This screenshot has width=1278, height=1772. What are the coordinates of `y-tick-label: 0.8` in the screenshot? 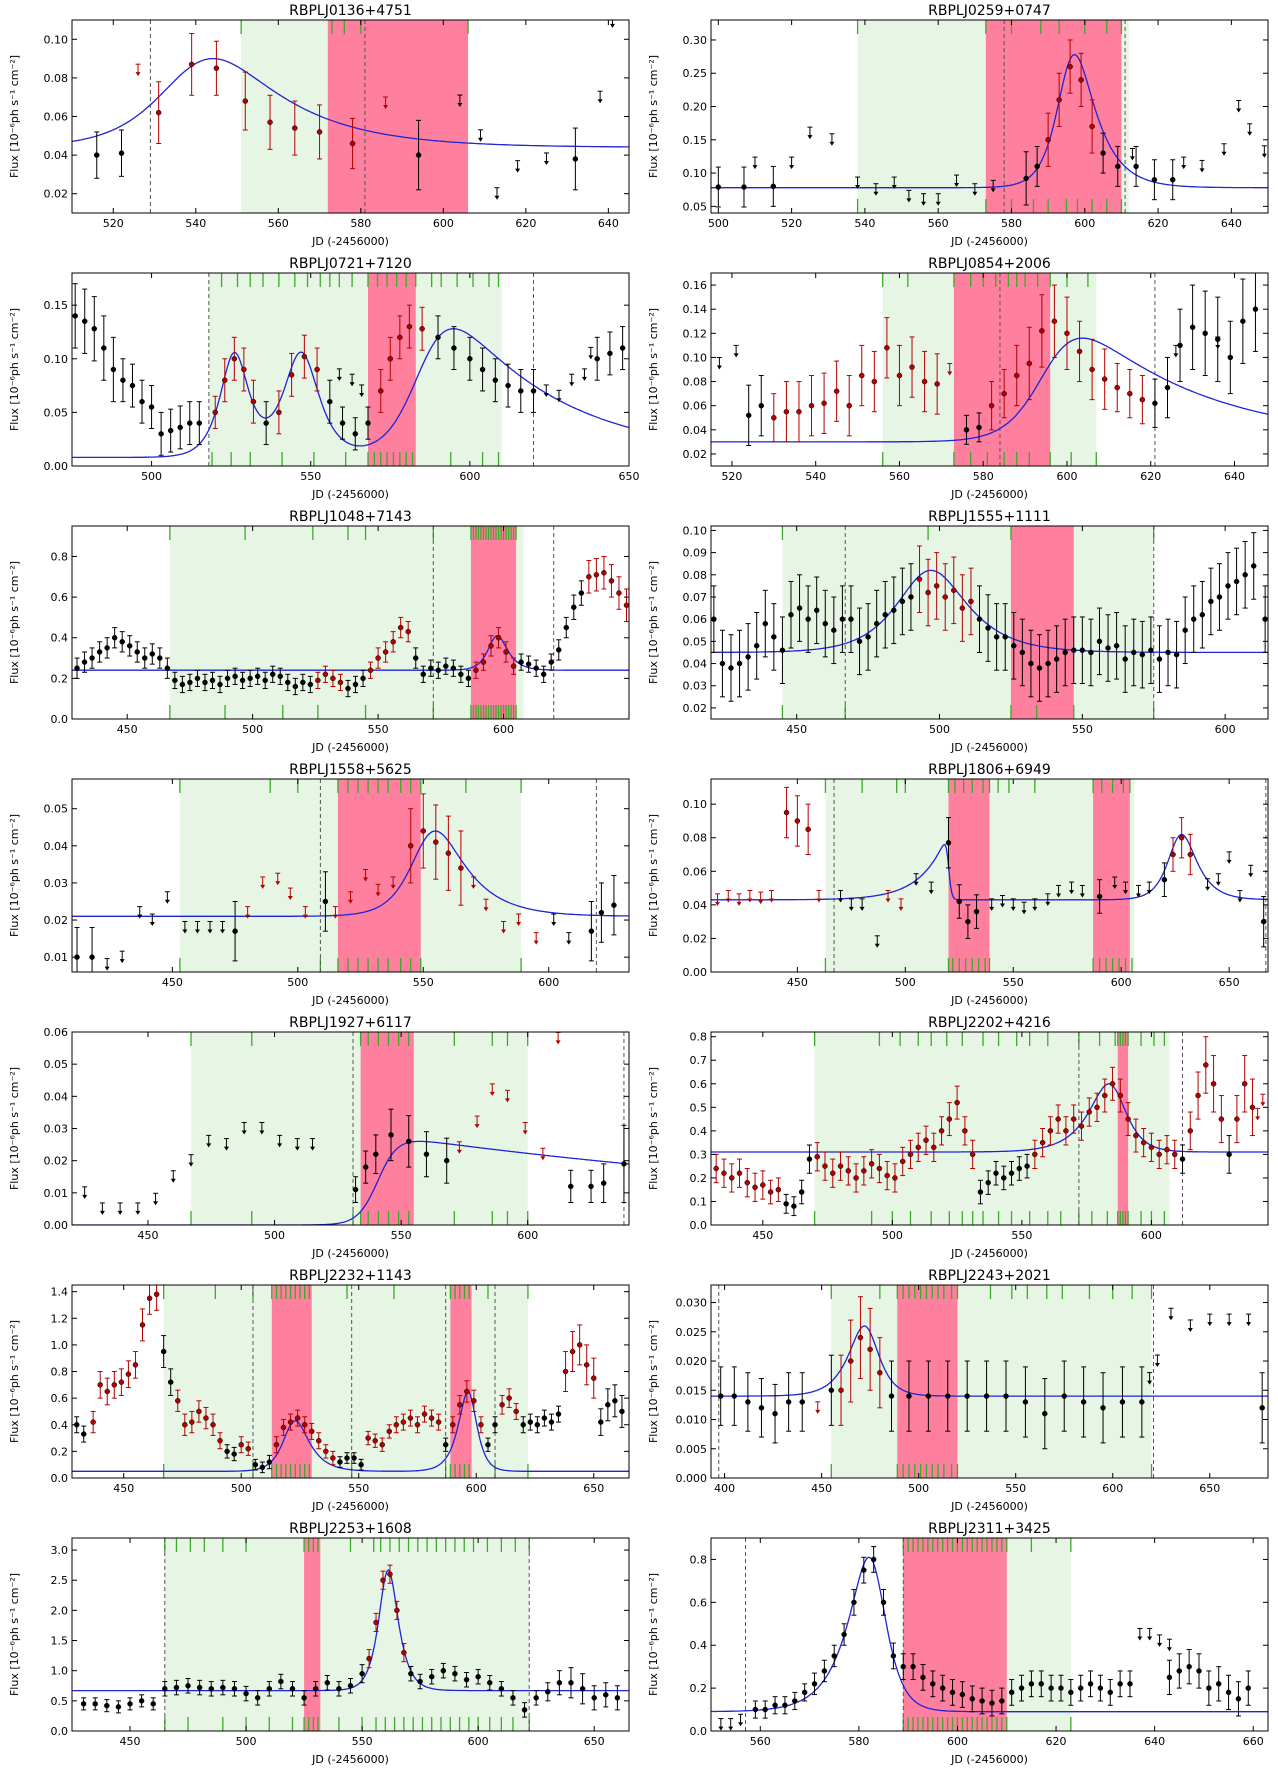 It's located at (60, 556).